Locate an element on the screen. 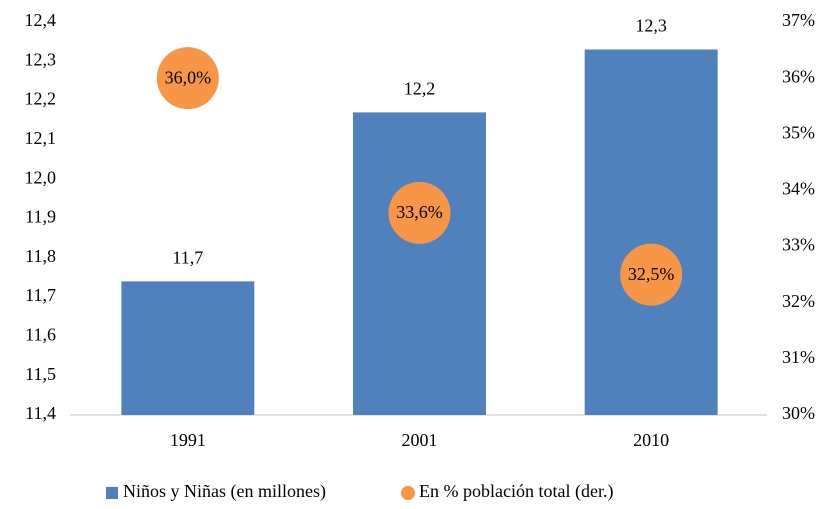 The image size is (839, 509). bar-value-label: 12,2 is located at coordinates (420, 89).